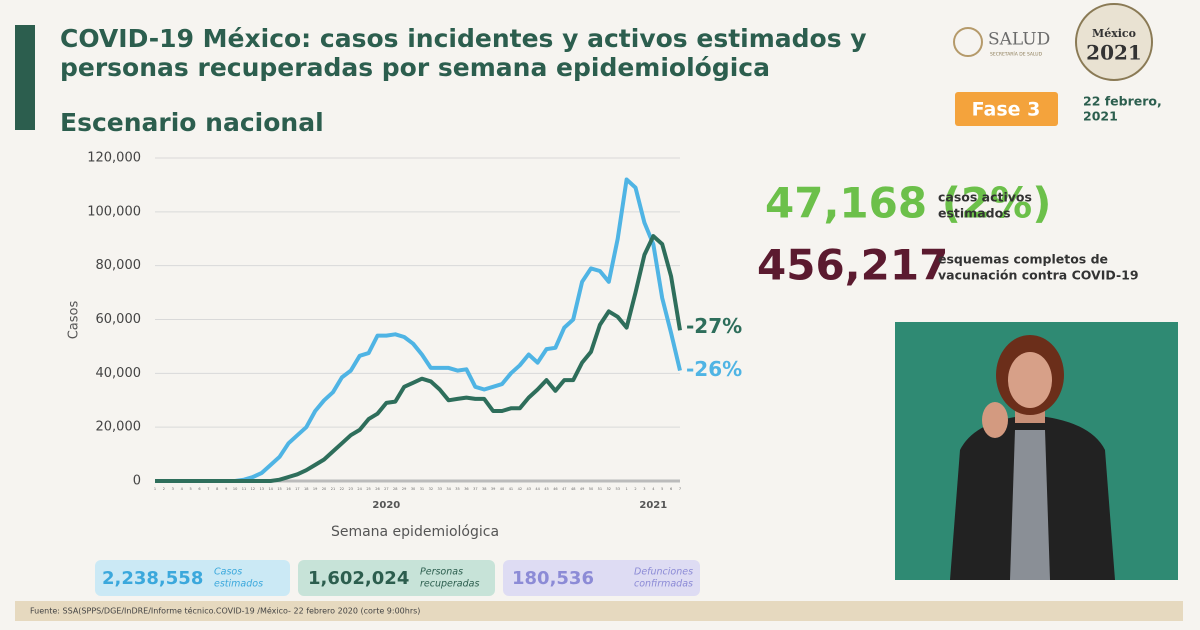 This screenshot has width=1200, height=630. Describe the element at coordinates (119, 319) in the screenshot. I see `y-tick-label: 60,000` at that location.